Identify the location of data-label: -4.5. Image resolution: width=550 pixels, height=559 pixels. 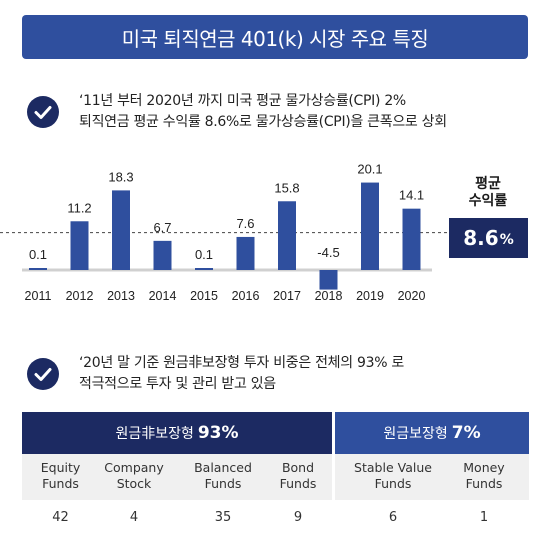
(328, 252).